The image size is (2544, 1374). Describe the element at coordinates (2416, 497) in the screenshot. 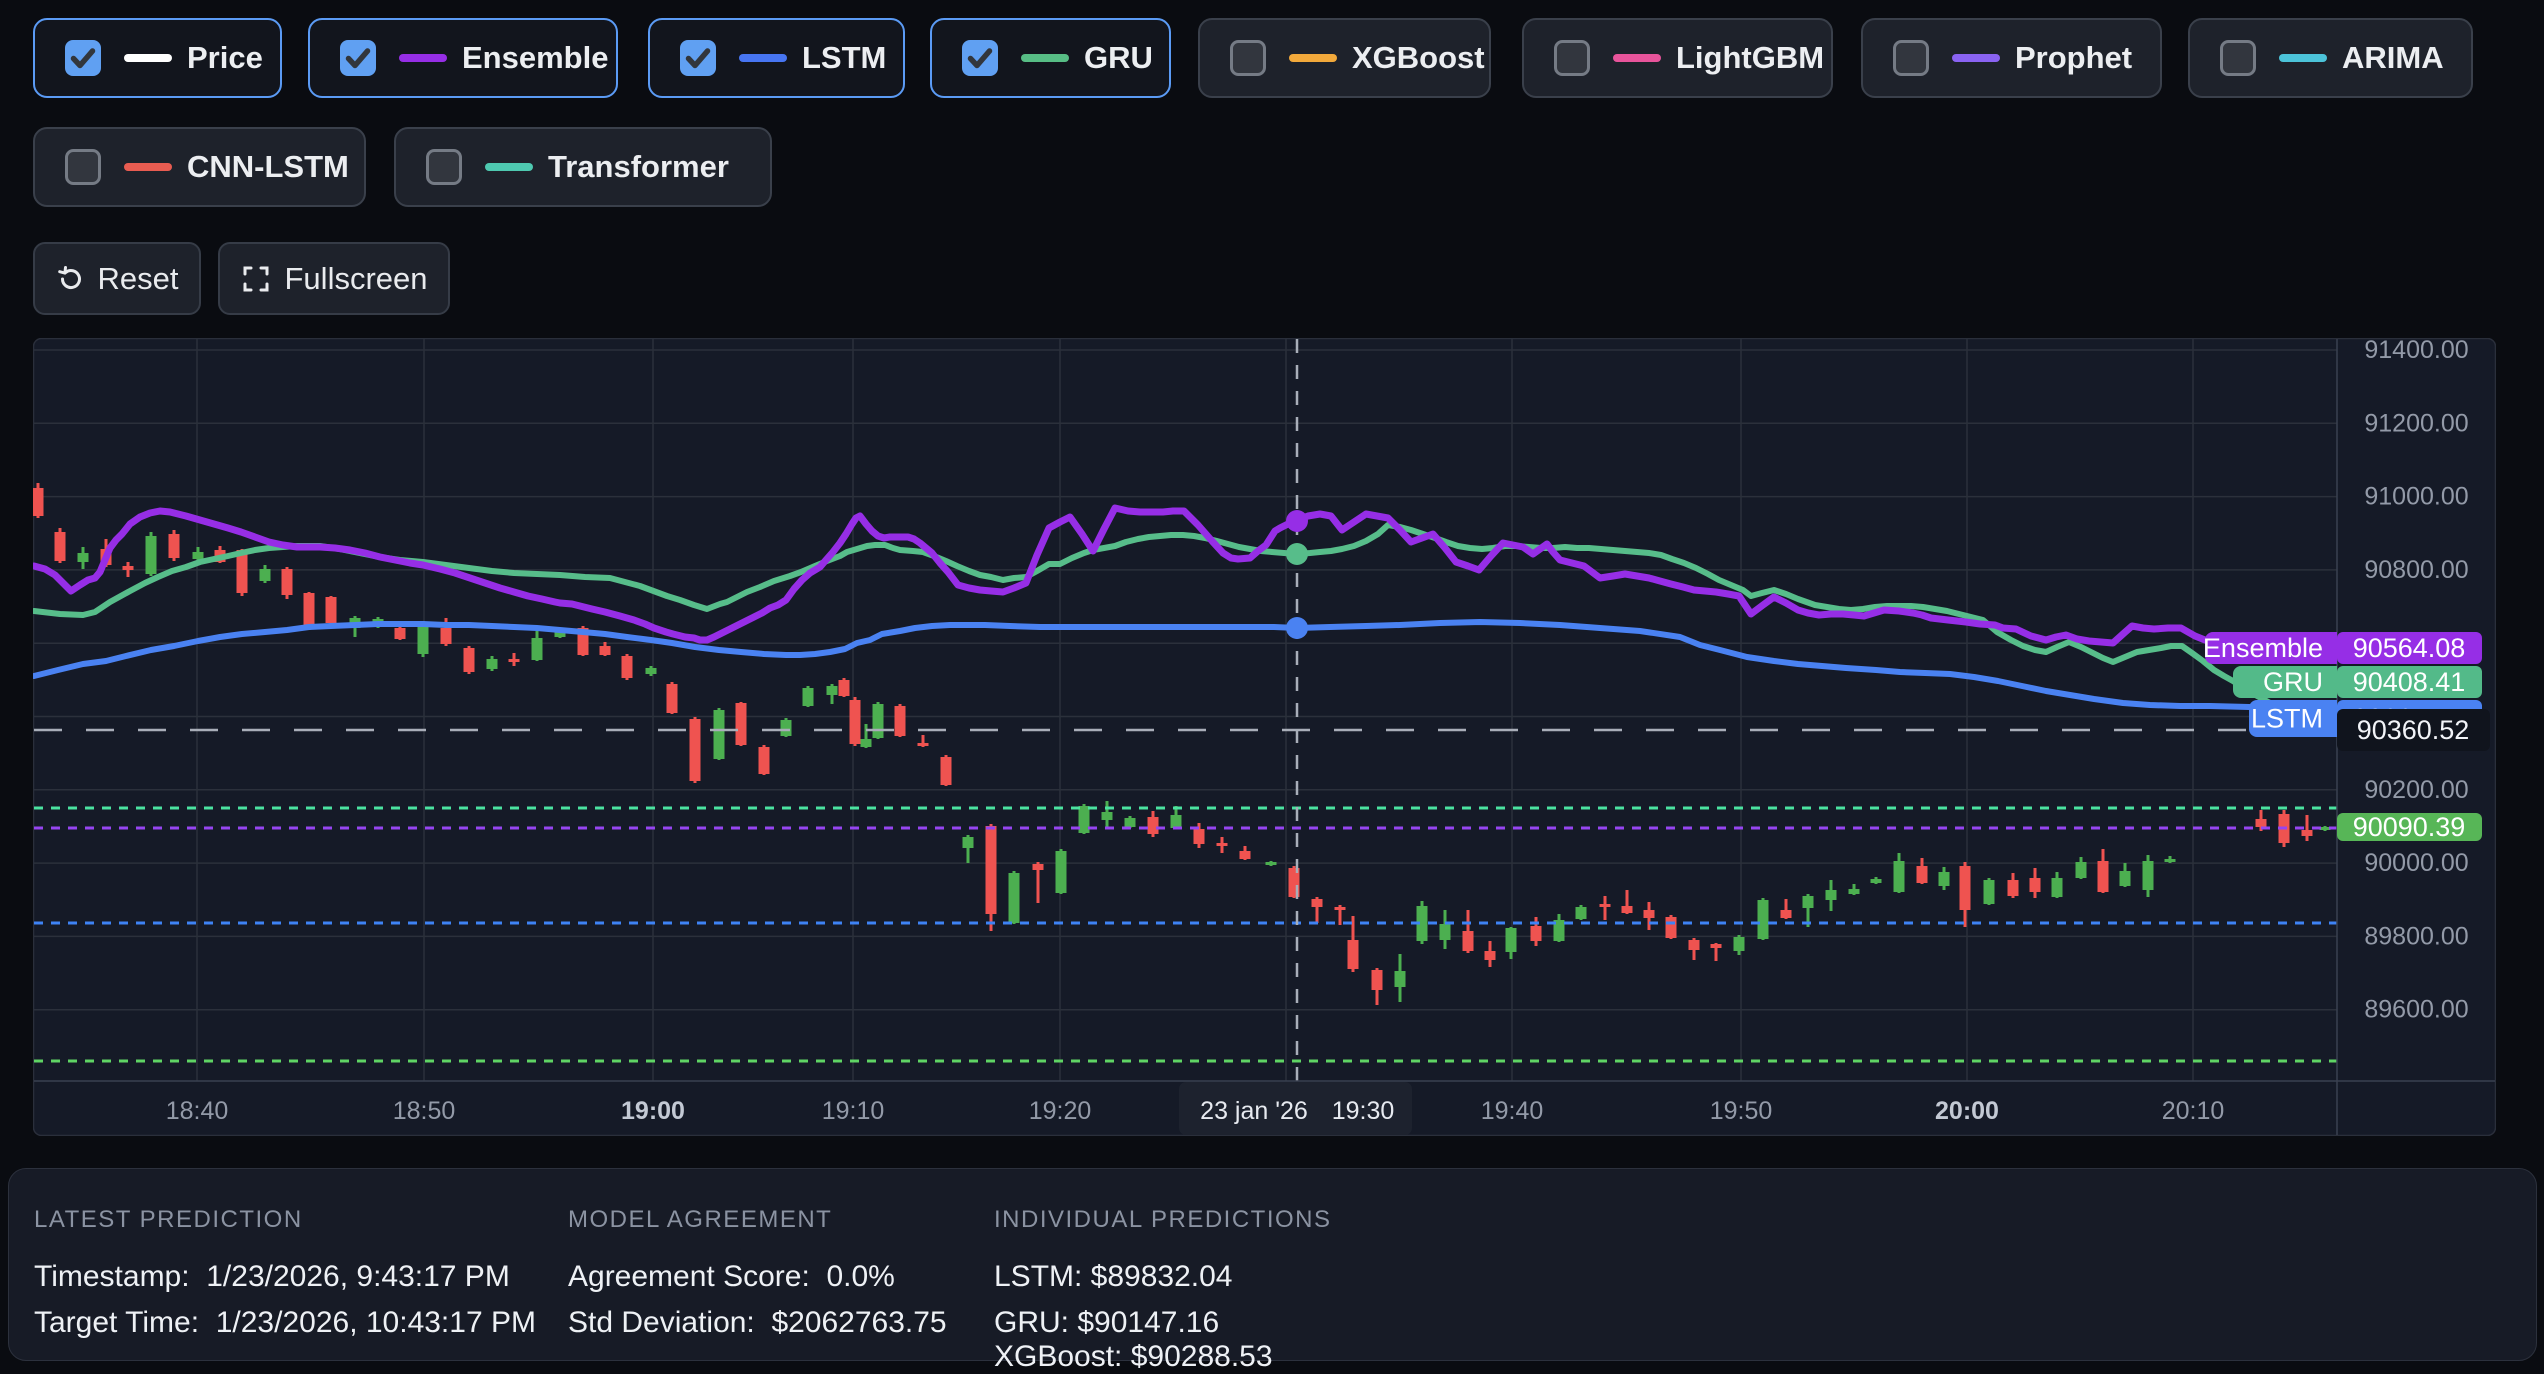

I see `svg-text: 91000.00` at that location.